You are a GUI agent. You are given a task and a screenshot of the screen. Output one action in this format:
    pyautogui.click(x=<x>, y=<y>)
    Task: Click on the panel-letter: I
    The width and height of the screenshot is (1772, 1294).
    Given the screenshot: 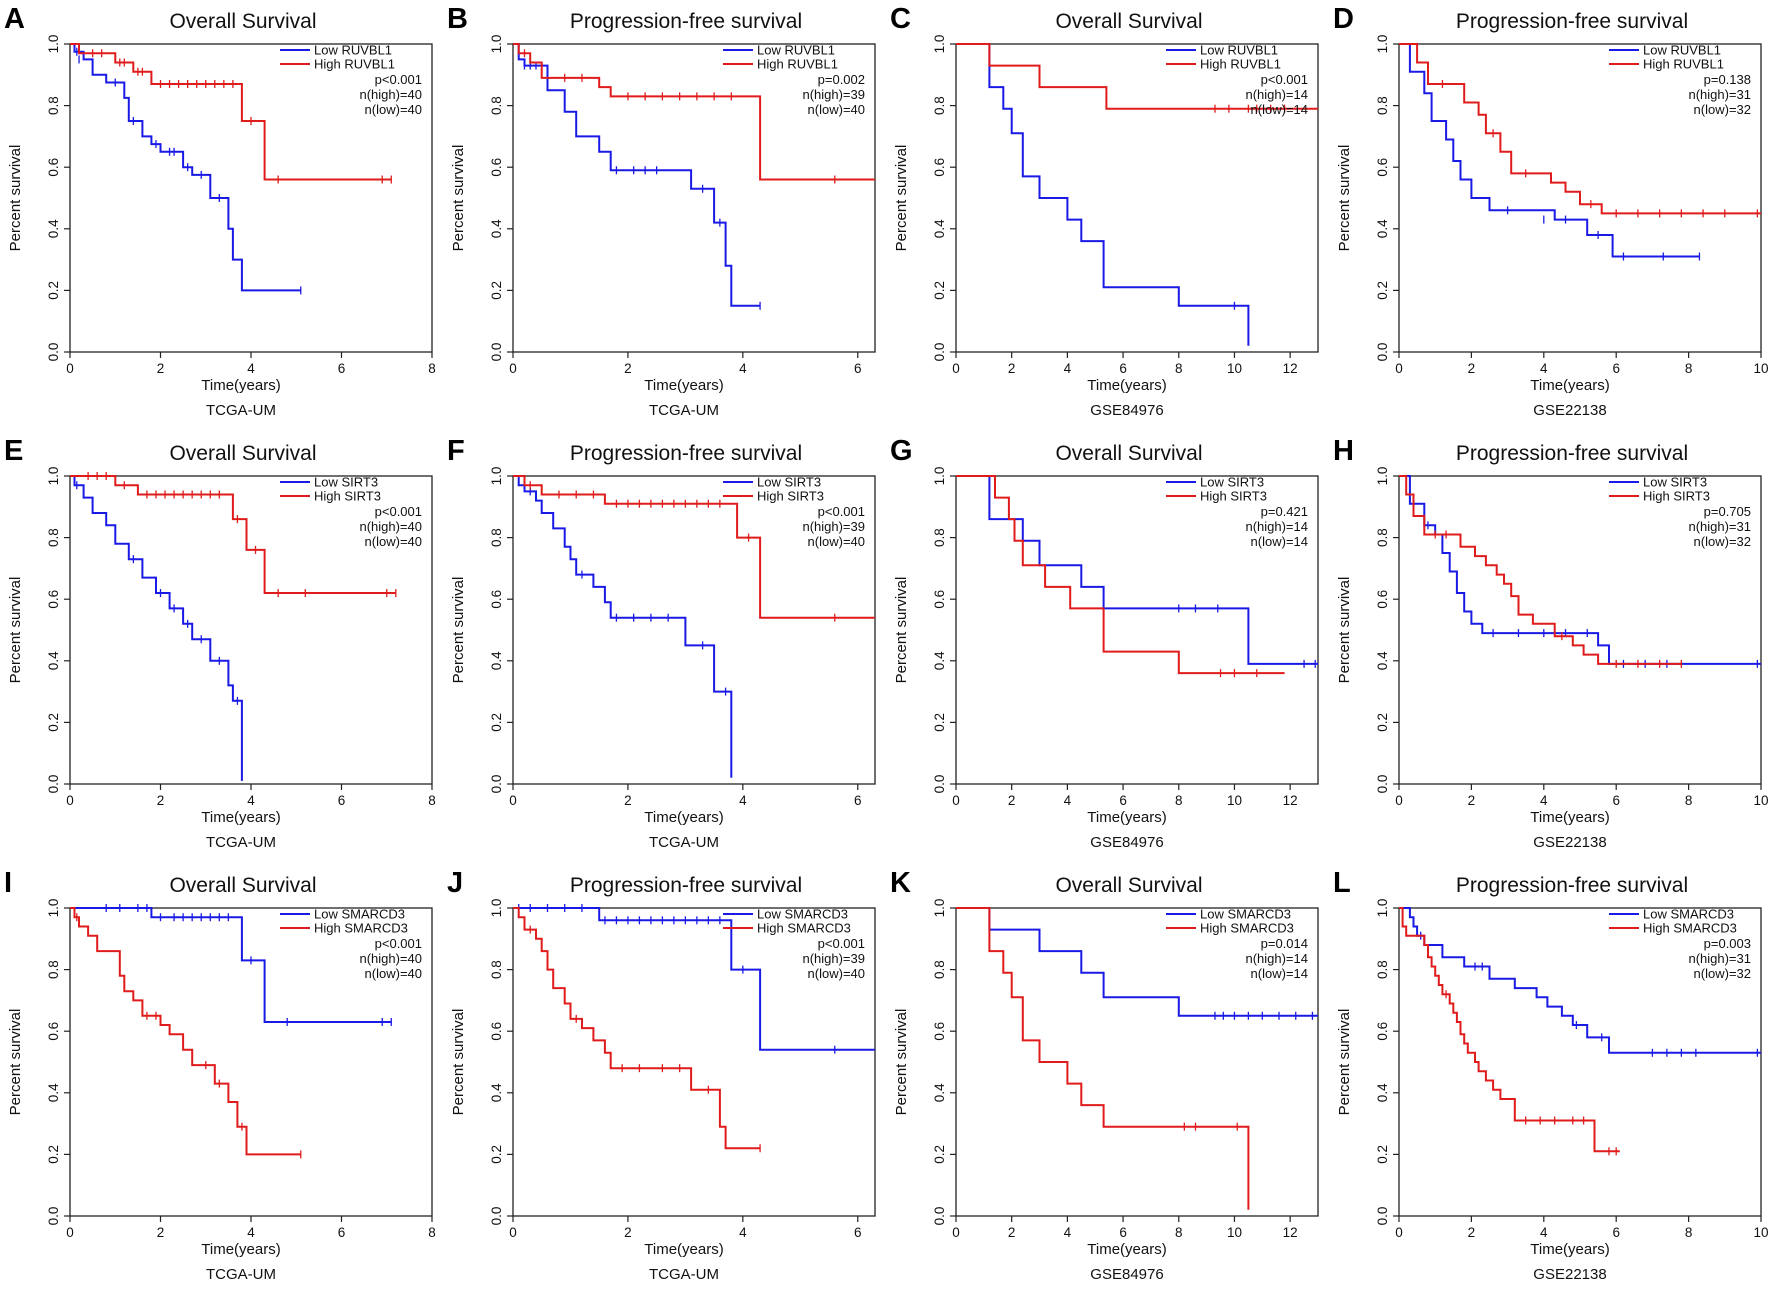 What is the action you would take?
    pyautogui.click(x=8, y=883)
    